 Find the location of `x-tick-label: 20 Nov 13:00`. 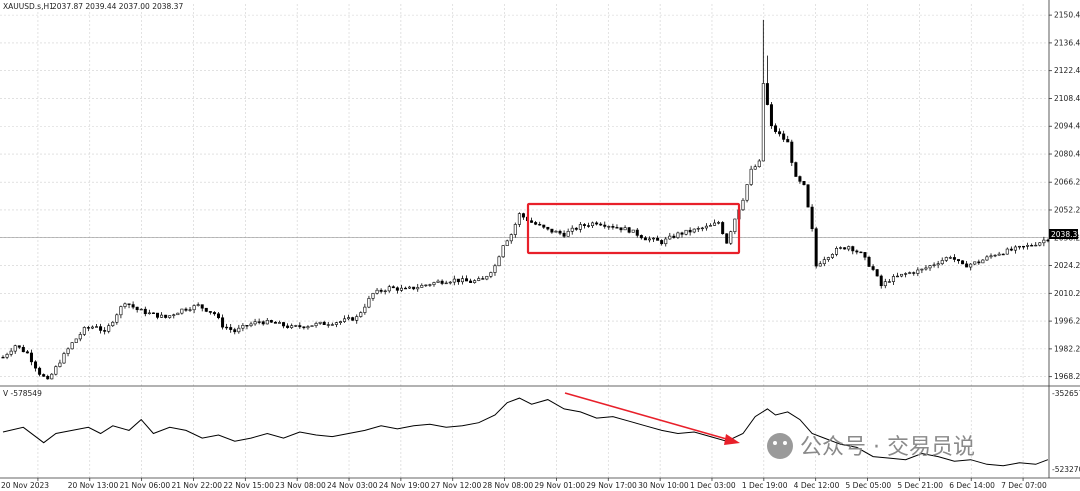

x-tick-label: 20 Nov 13:00 is located at coordinates (93, 485).